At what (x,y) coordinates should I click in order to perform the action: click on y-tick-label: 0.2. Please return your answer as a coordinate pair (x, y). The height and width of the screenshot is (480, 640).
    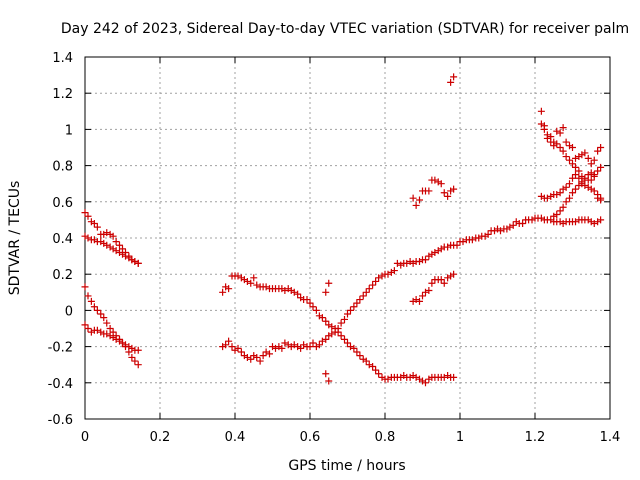
    Looking at the image, I should click on (62, 275).